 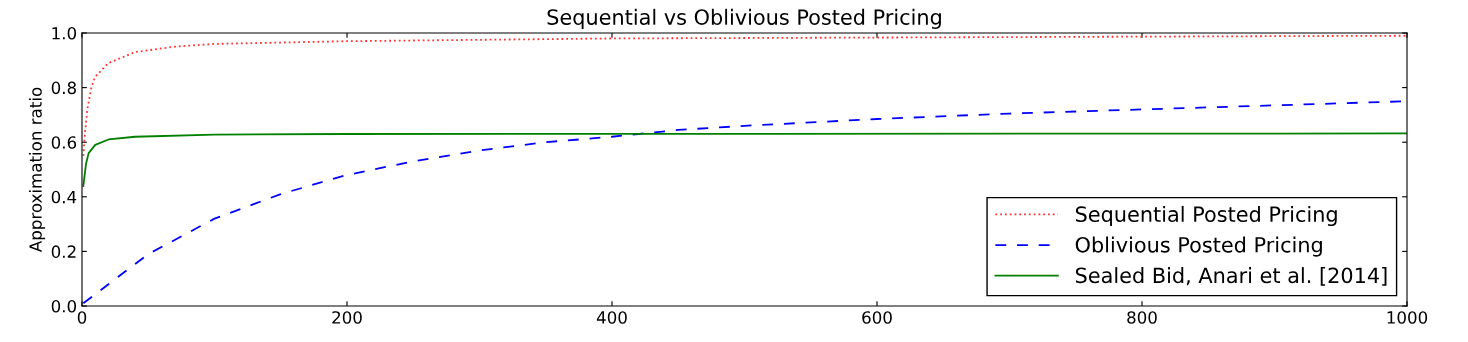 I want to click on y-tick-label: 0.0, so click(x=64, y=306).